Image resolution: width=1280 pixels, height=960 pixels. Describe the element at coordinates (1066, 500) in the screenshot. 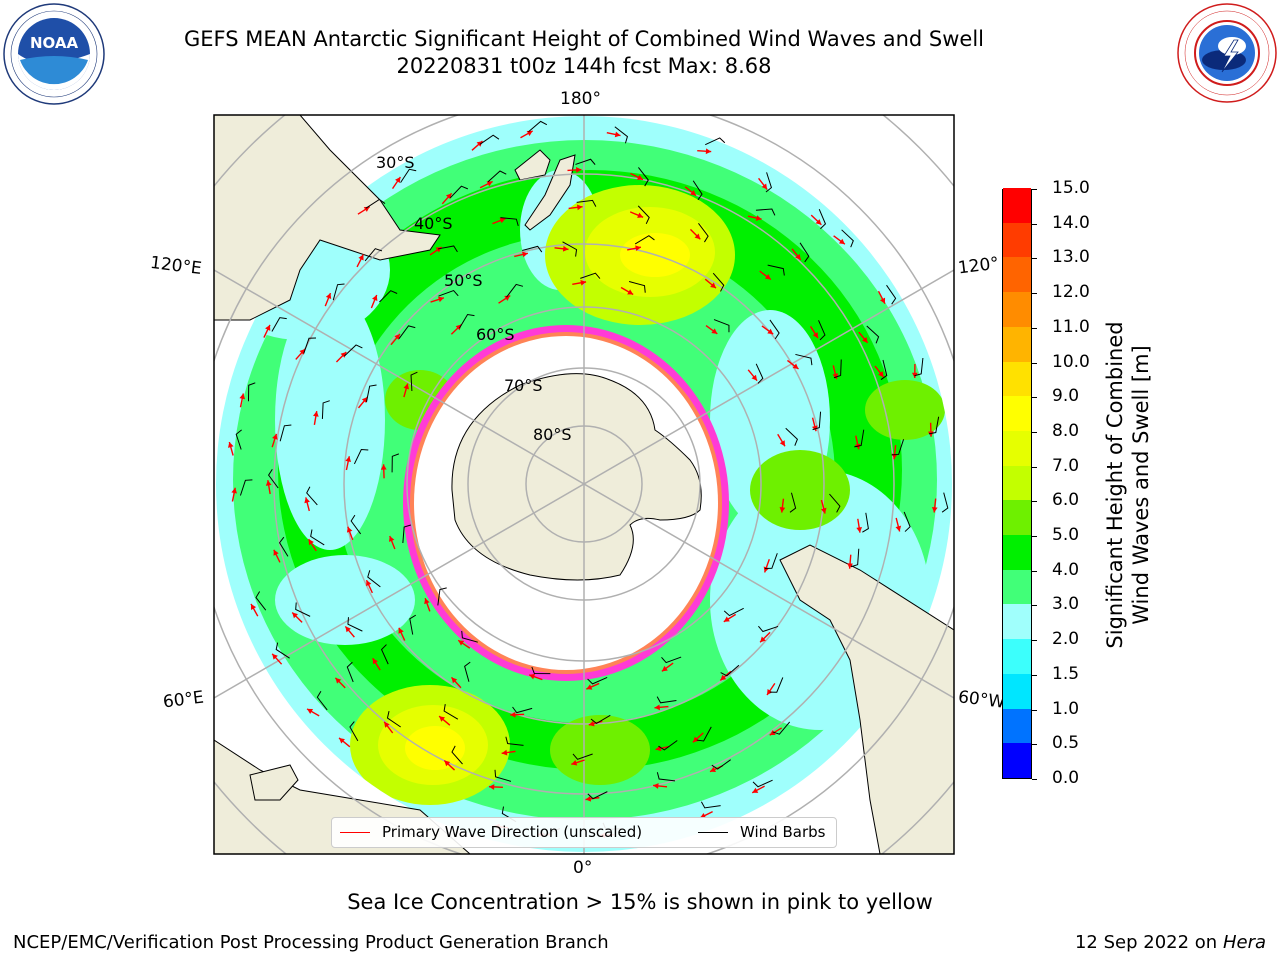

I see `colorbar-tick-label: 6.0` at that location.